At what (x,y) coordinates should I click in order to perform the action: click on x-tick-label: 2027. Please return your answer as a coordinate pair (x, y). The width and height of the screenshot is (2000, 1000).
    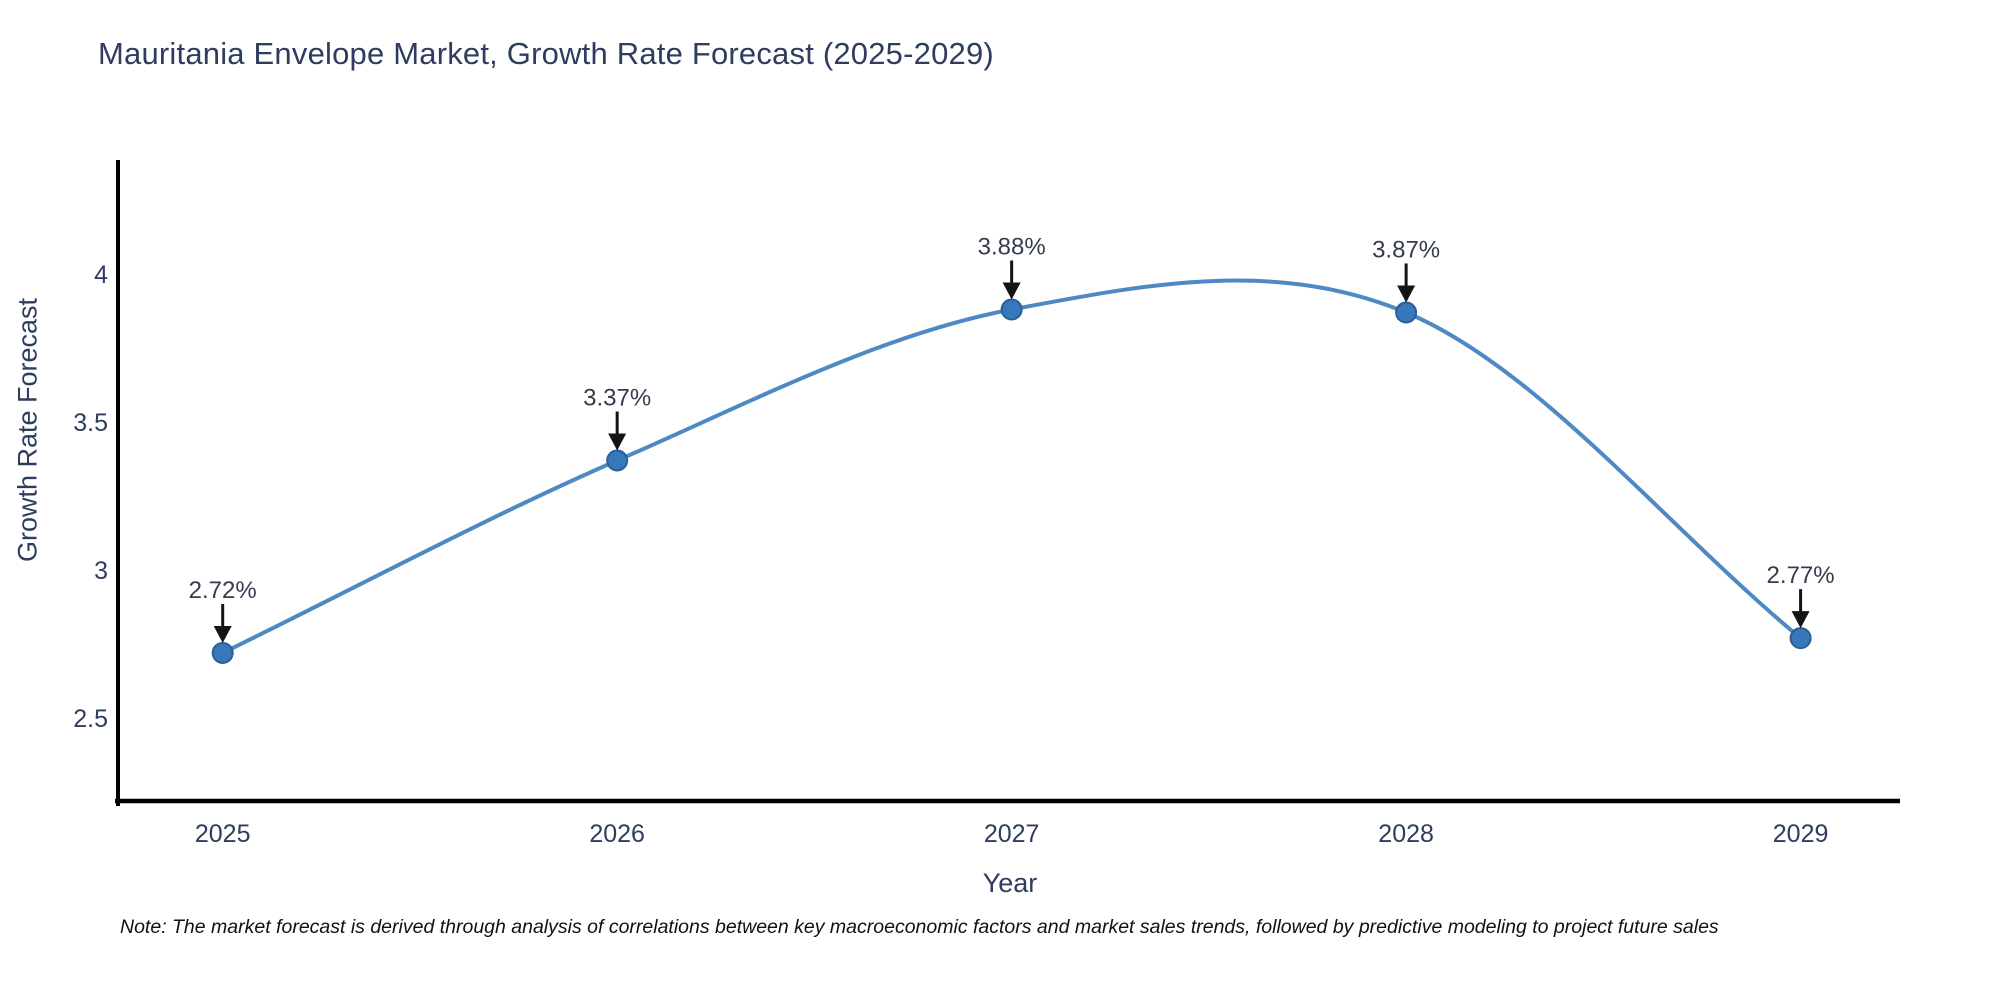
    Looking at the image, I should click on (1012, 834).